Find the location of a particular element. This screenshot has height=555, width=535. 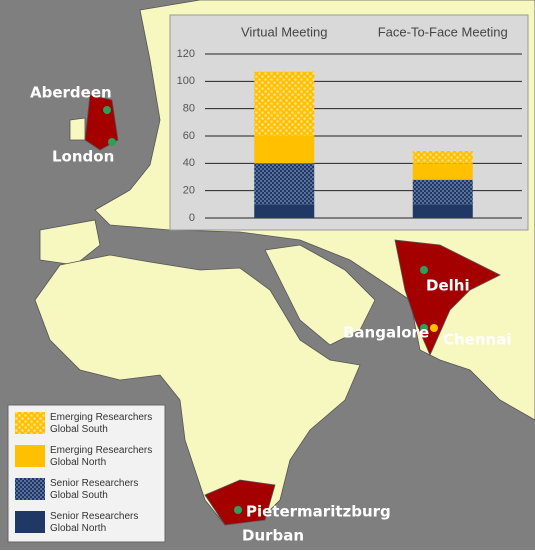

legend-label: Emerging Researchers Global South is located at coordinates (101, 423).